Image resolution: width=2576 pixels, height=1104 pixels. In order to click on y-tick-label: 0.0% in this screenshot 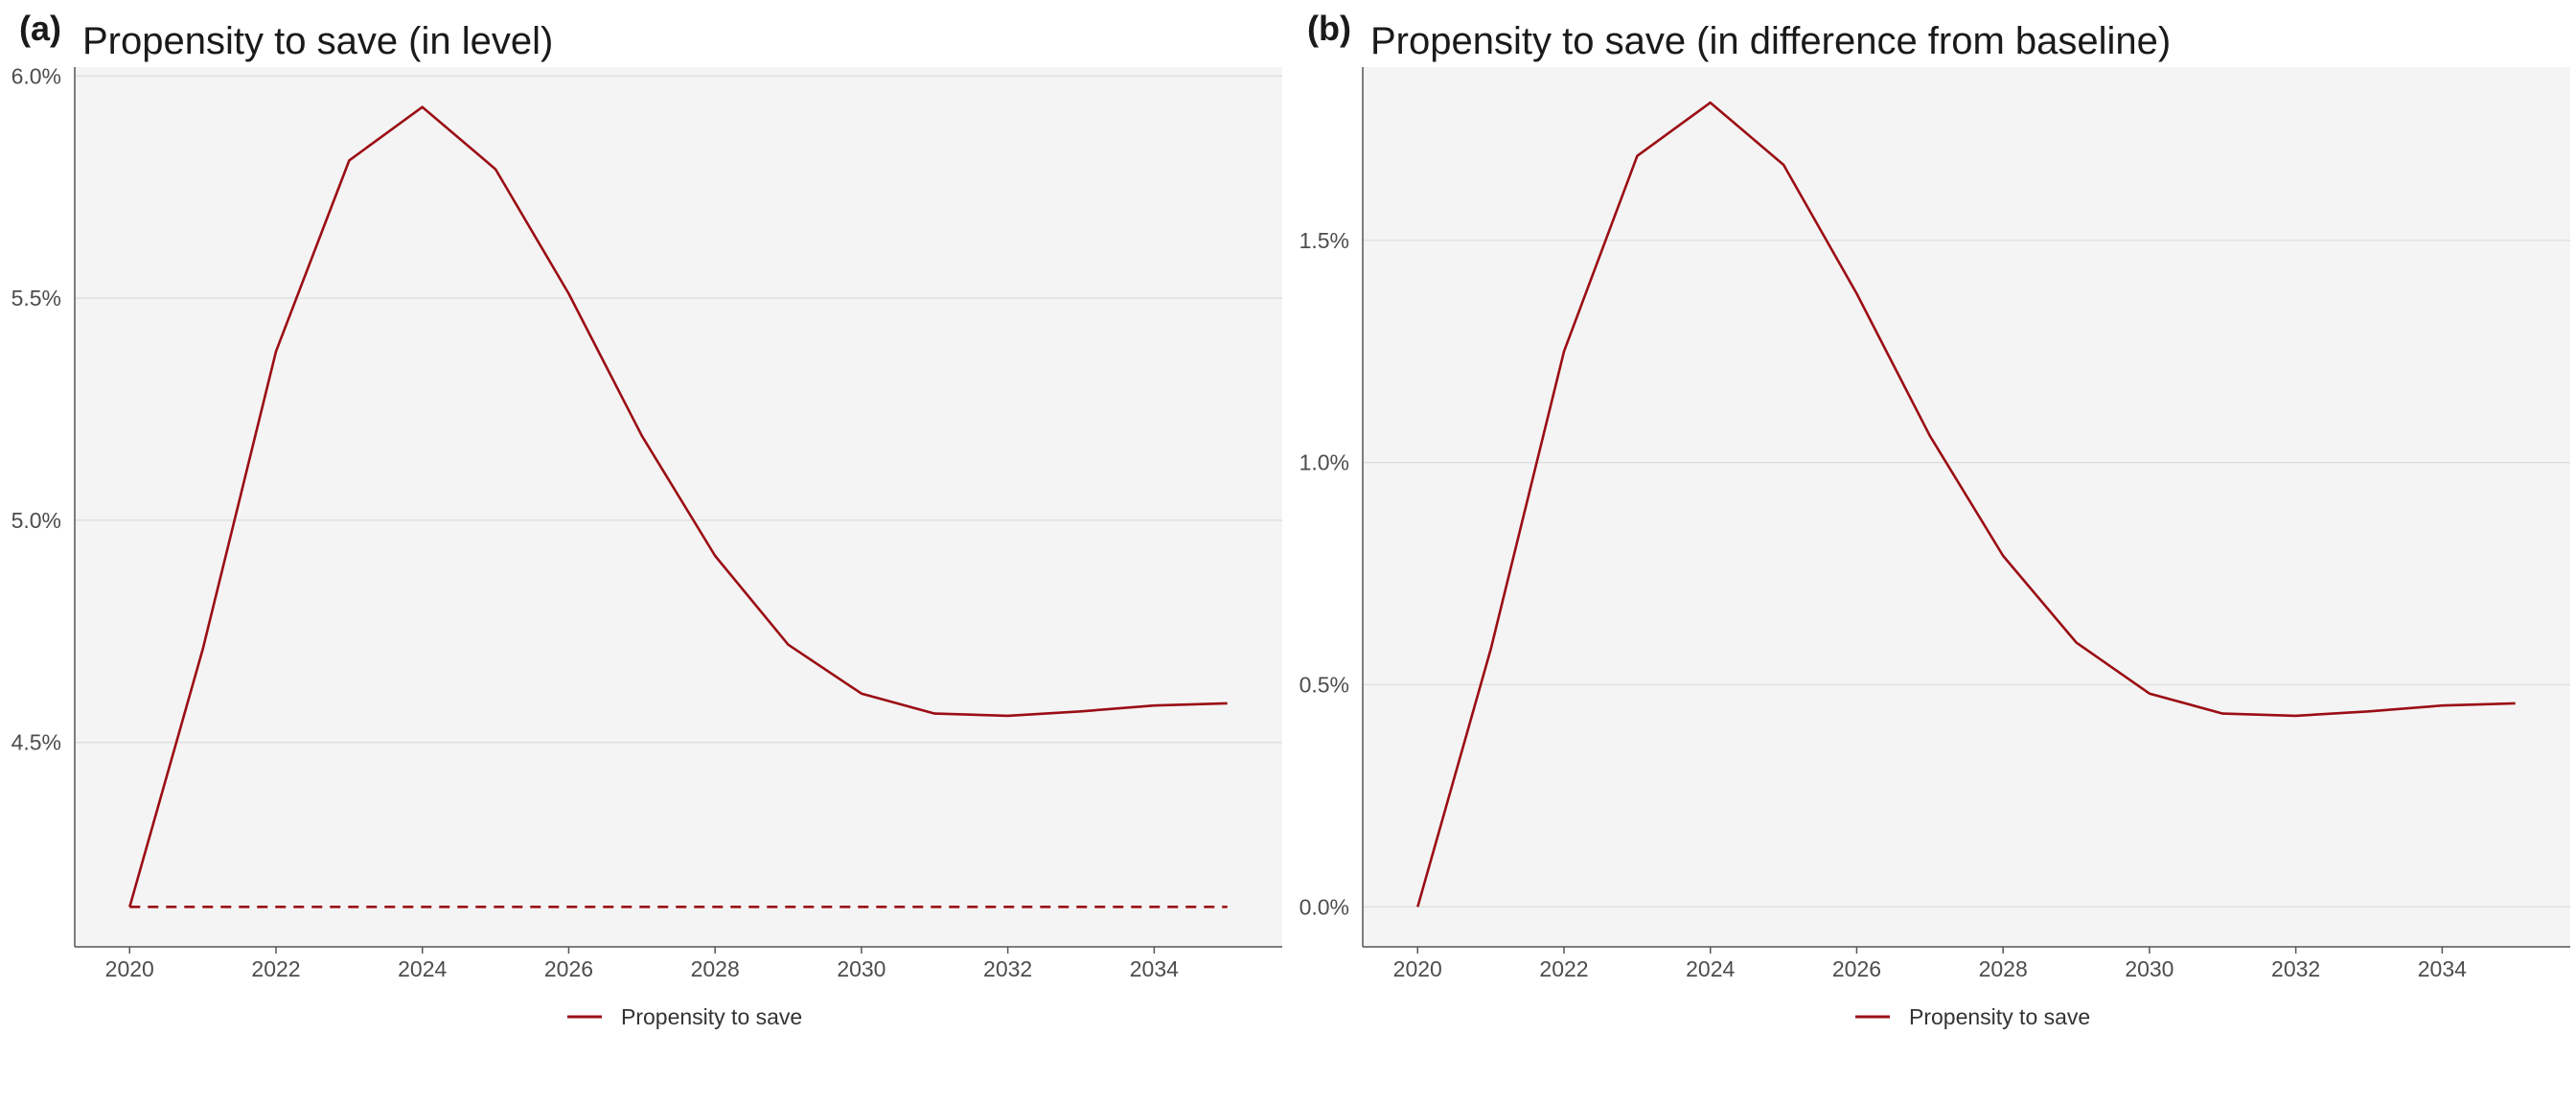, I will do `click(1324, 906)`.